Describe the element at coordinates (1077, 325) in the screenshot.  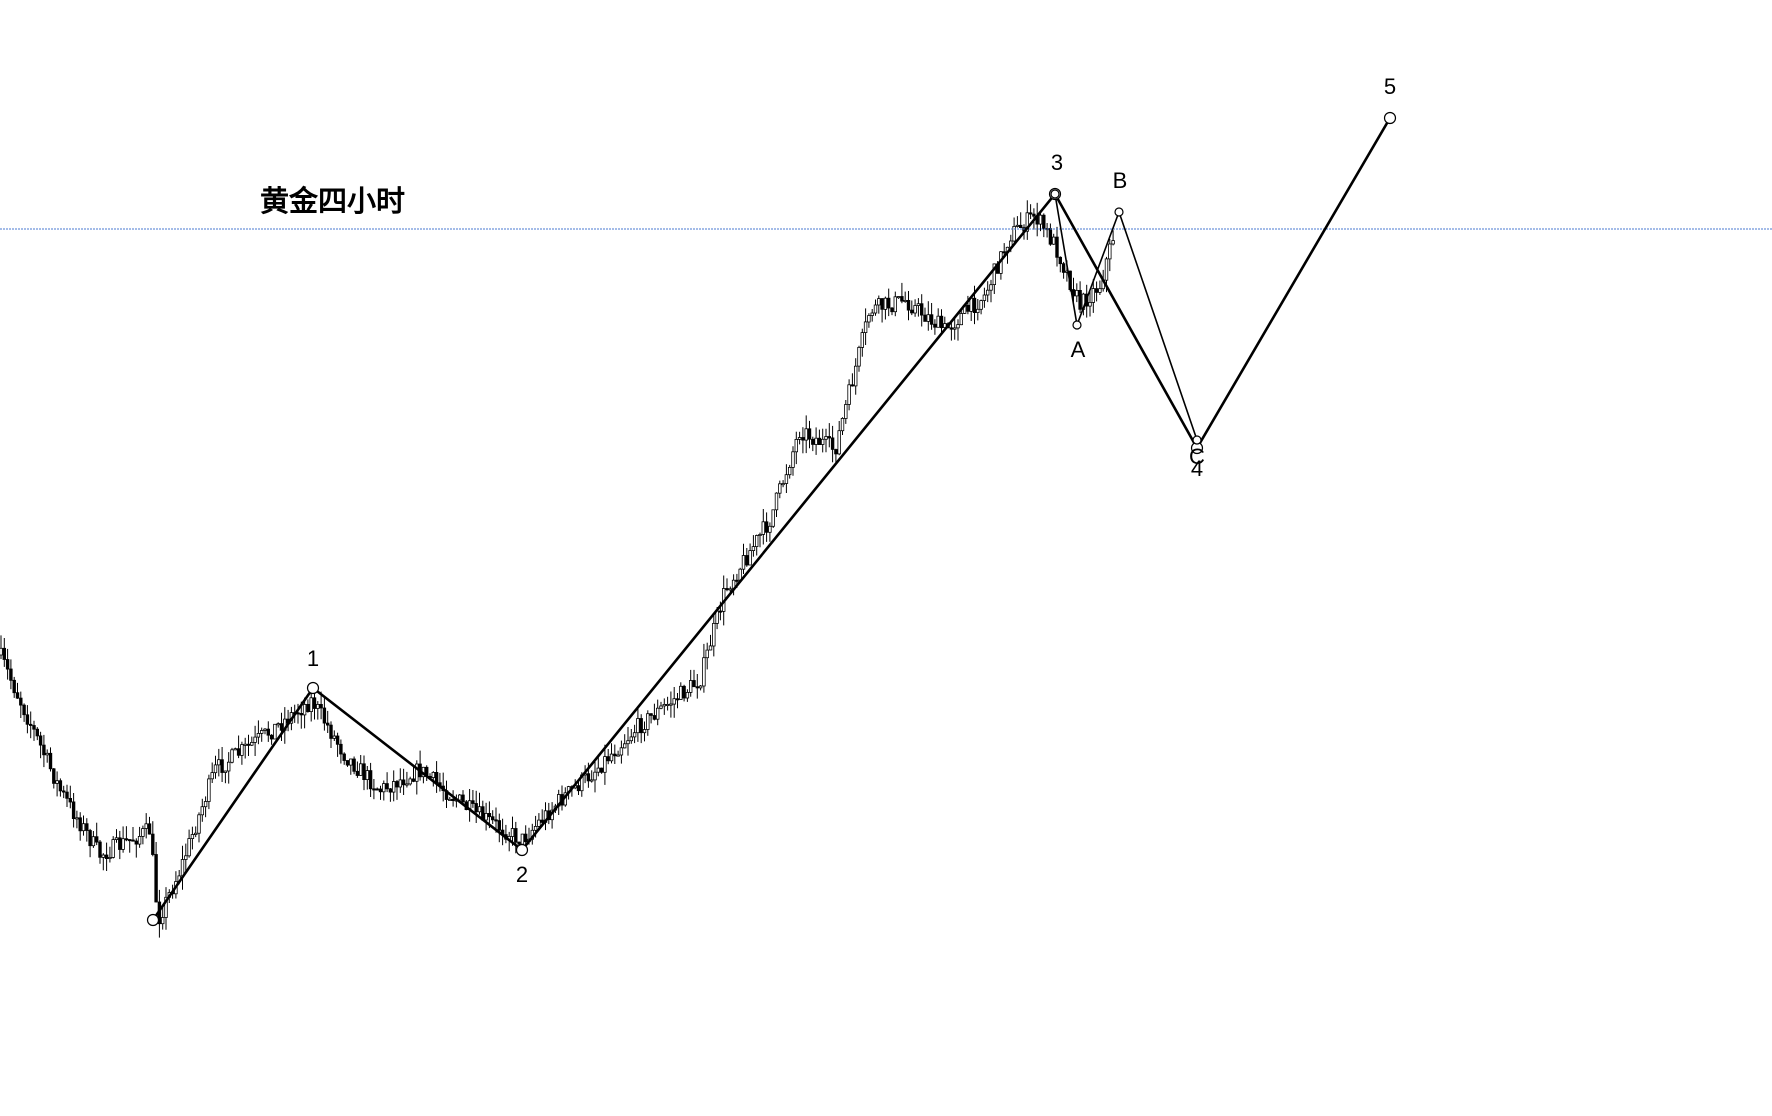
I see `correction-point-marker` at that location.